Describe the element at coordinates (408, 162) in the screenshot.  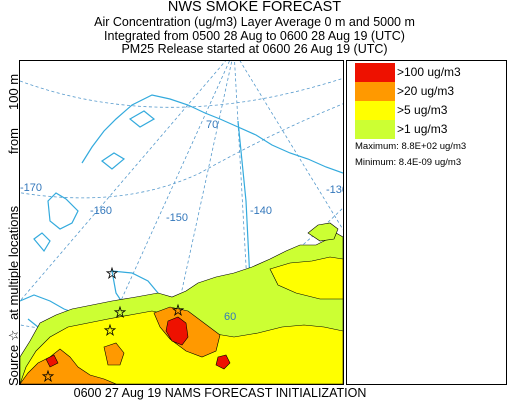
I see `minimum-value: Minimum: 8.4E-09 ug/m3` at that location.